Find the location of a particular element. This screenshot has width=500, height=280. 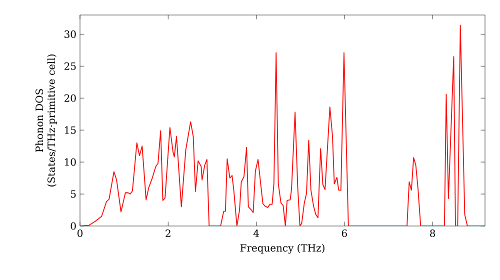

y-axis-title: Phonon DOS (States/THz·primitive cell) is located at coordinates (46, 120).